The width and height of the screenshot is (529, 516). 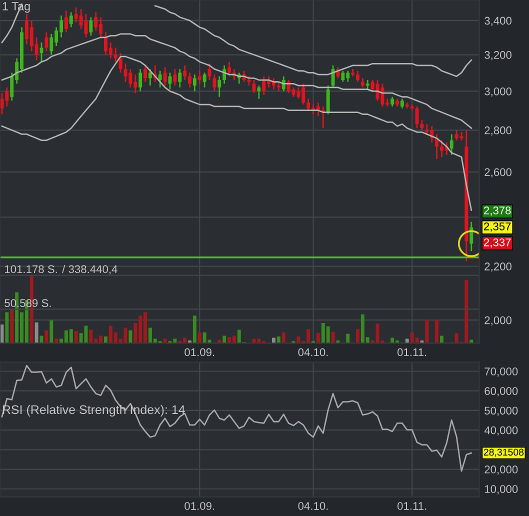 I want to click on y-tick-label: 3,200, so click(x=498, y=55).